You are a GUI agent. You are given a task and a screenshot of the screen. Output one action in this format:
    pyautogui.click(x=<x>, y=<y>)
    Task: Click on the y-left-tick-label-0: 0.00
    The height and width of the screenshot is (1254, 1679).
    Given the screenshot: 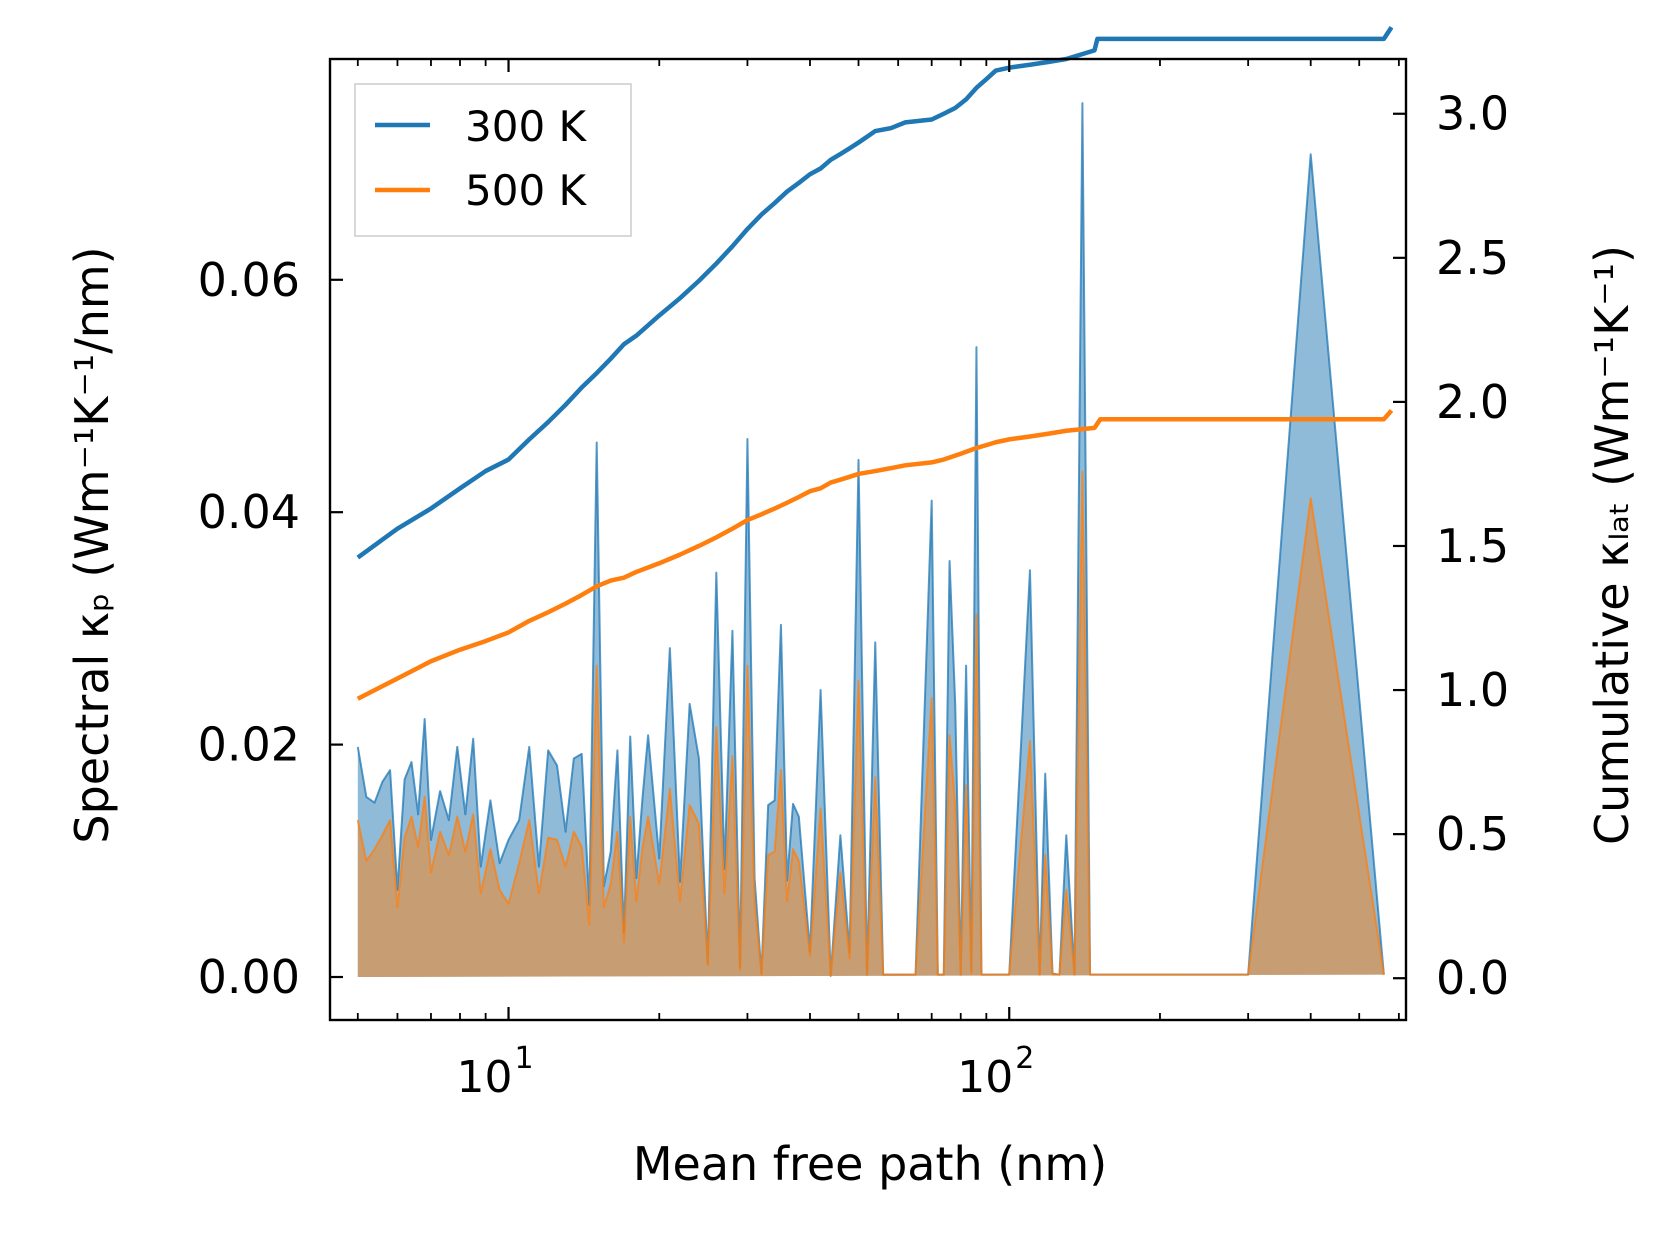 What is the action you would take?
    pyautogui.click(x=249, y=977)
    